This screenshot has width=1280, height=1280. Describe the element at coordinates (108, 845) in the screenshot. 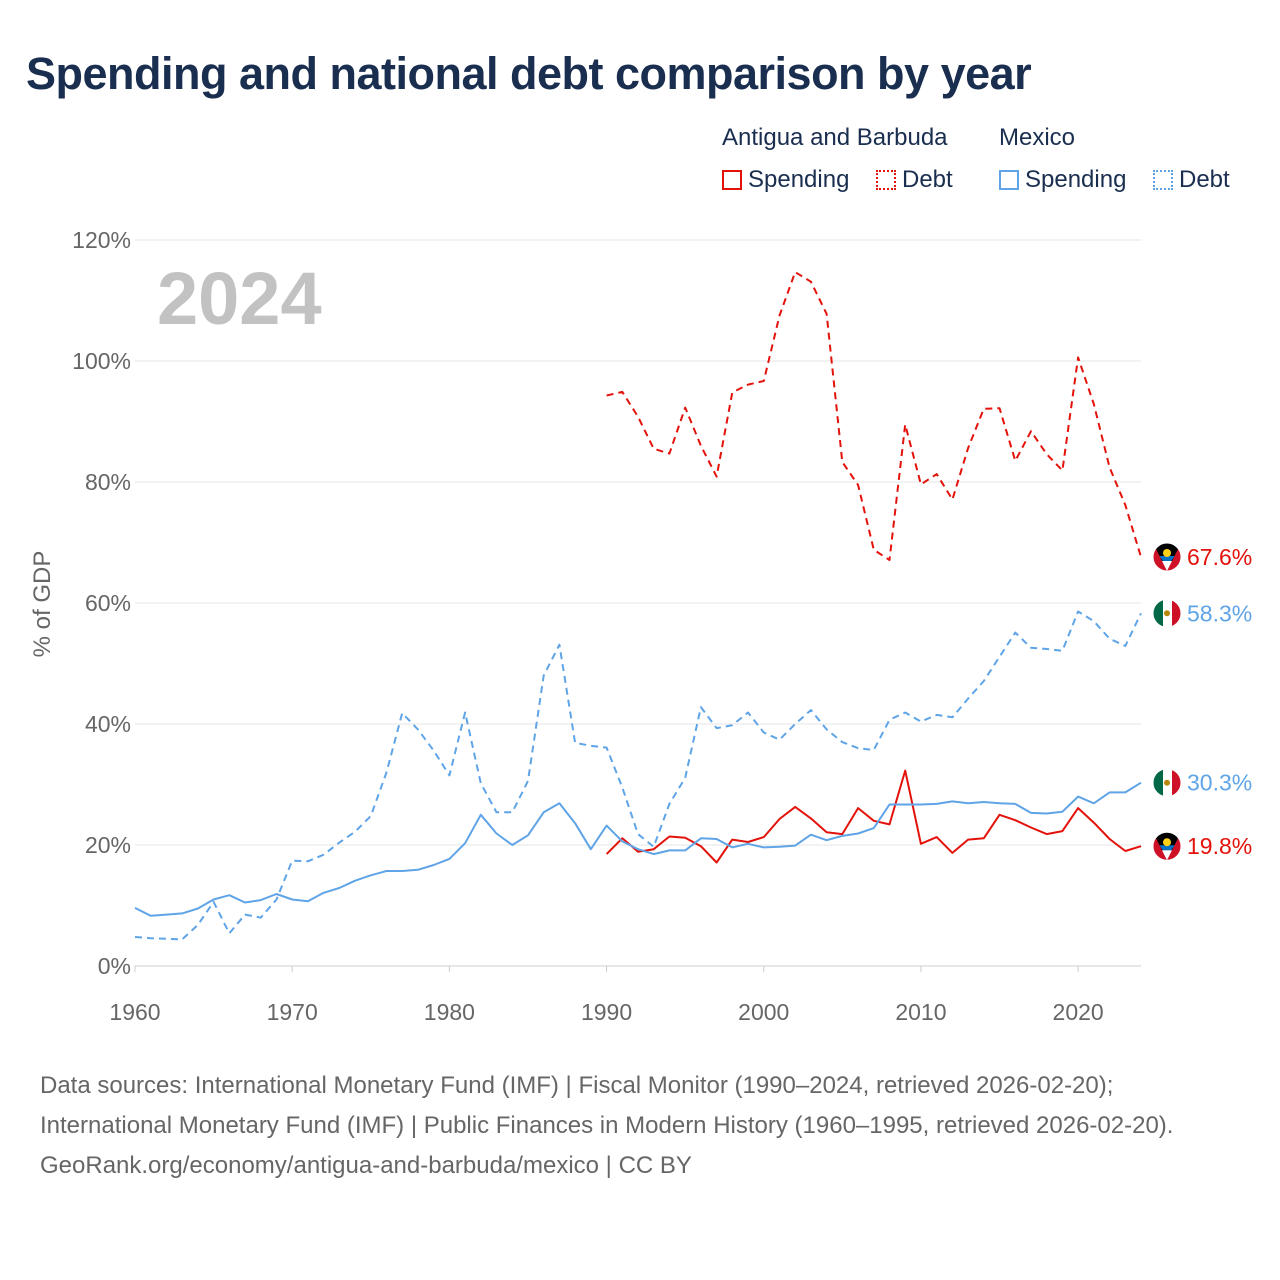

I see `y-tick-label: 20%` at that location.